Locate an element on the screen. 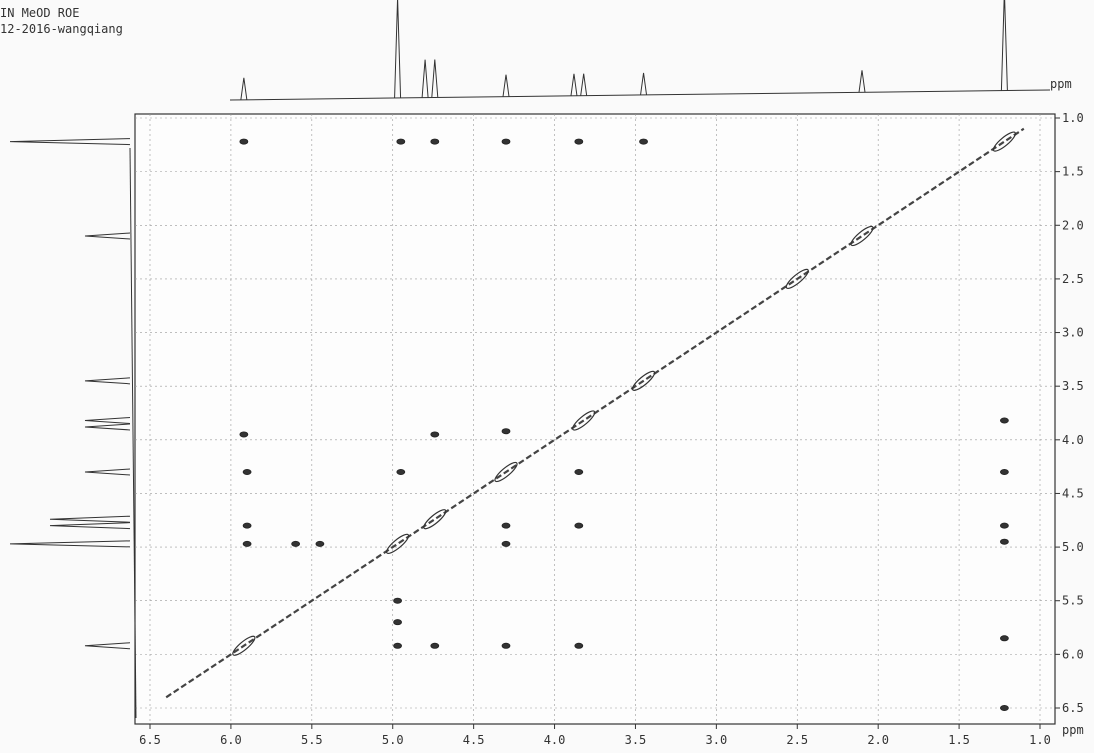  x-tick-label: 5.0 is located at coordinates (393, 740).